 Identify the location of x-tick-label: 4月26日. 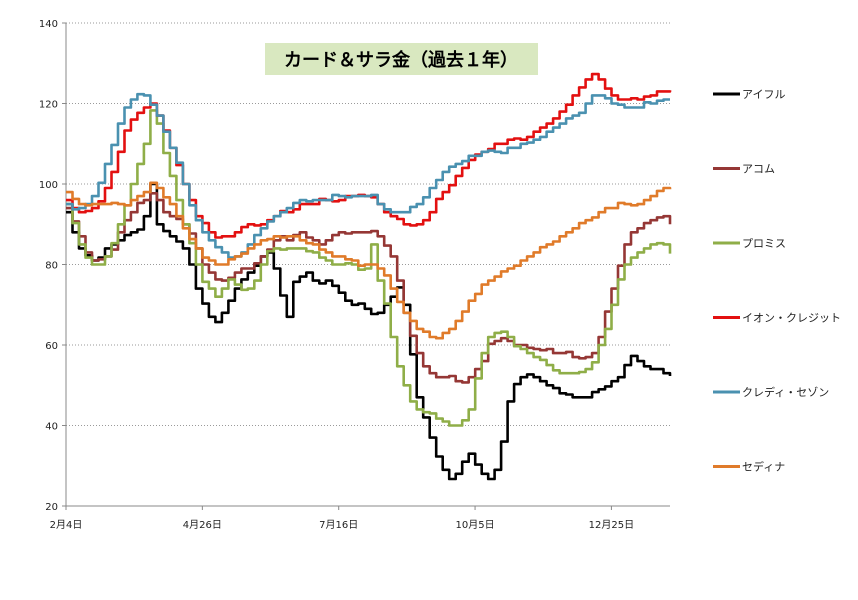
(202, 525).